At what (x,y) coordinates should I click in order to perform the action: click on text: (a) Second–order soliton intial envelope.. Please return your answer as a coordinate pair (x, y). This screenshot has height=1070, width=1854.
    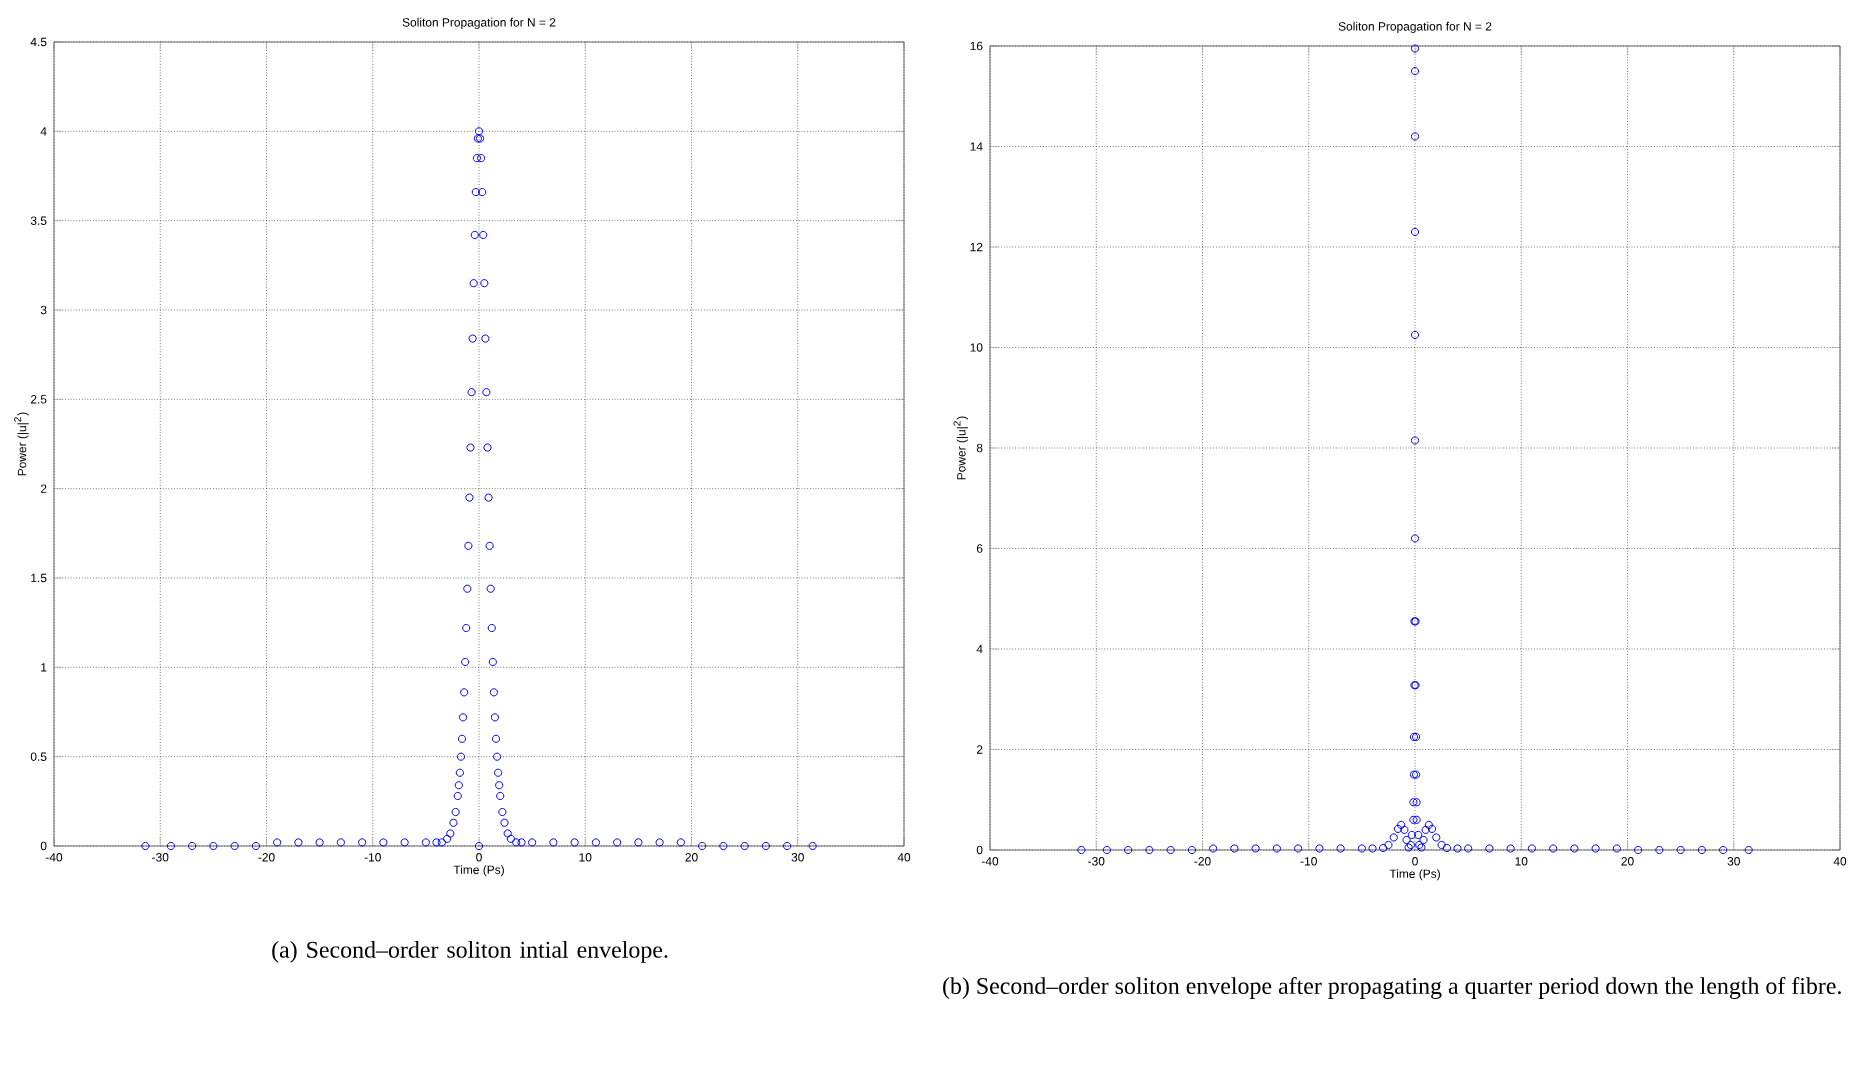
    Looking at the image, I should click on (470, 952).